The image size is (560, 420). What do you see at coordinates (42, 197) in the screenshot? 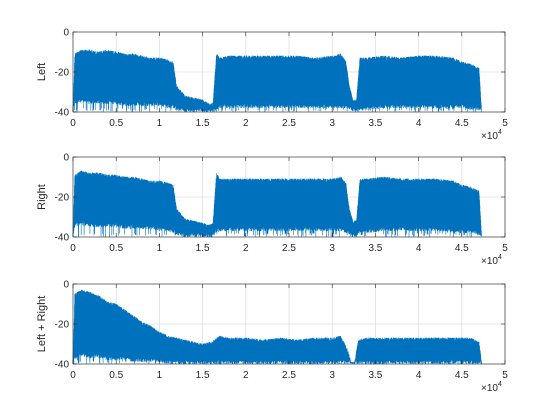
I see `y-axis-label: Right` at bounding box center [42, 197].